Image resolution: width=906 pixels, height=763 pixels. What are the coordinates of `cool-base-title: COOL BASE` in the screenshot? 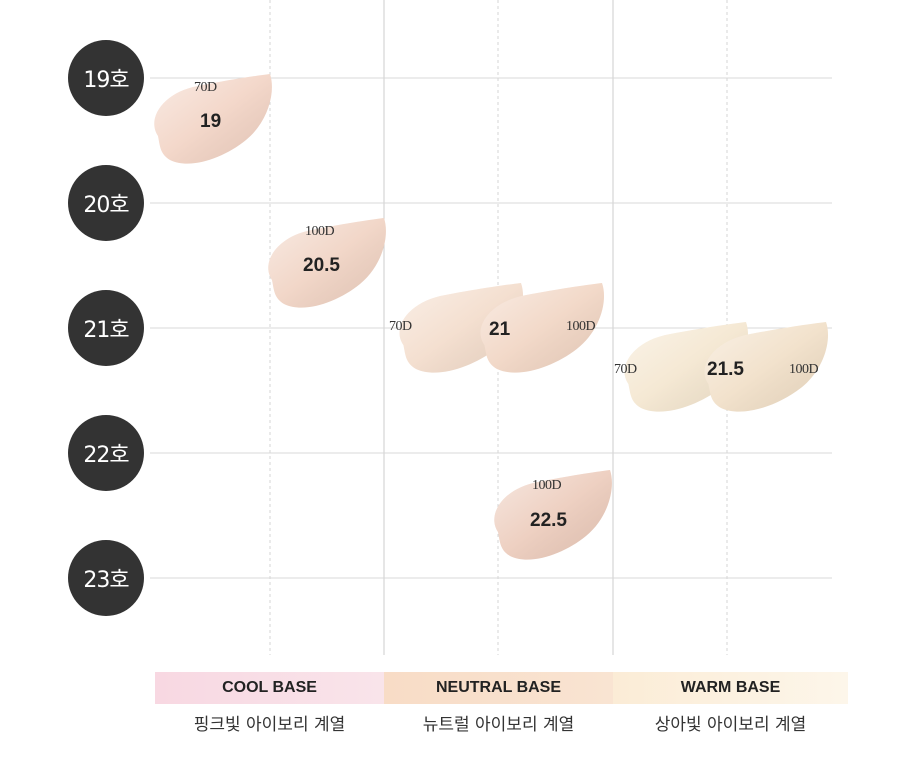 It's located at (269, 687).